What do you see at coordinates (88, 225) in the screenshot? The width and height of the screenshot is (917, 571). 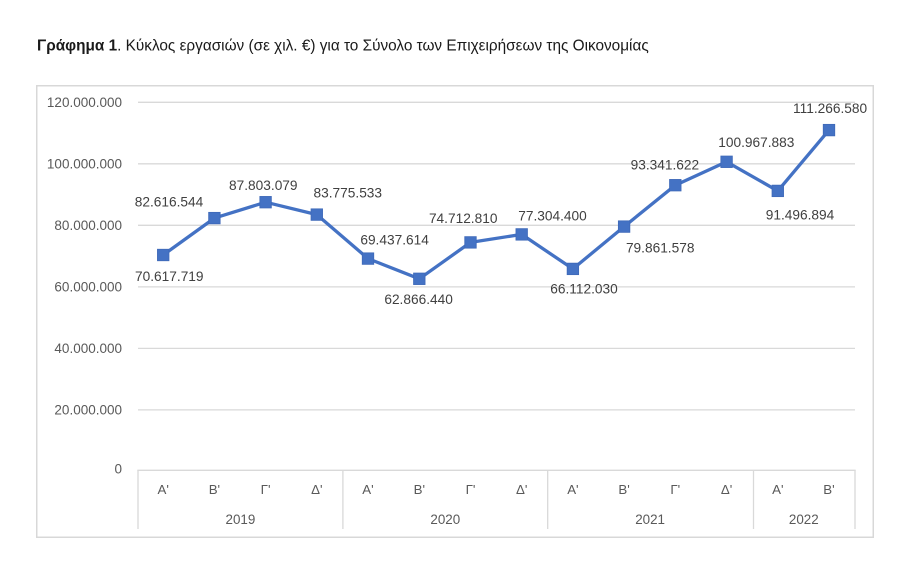 I see `svg-text: 80.000.000` at bounding box center [88, 225].